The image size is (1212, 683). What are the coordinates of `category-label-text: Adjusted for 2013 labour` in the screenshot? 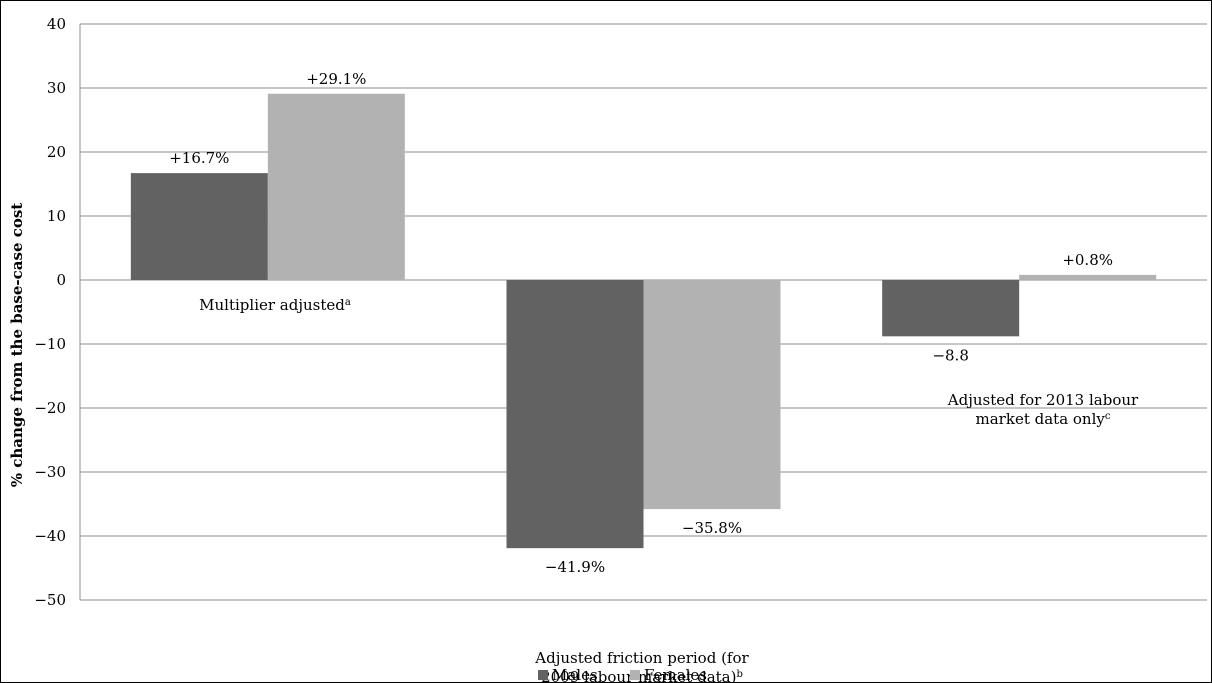 It's located at (1043, 400).